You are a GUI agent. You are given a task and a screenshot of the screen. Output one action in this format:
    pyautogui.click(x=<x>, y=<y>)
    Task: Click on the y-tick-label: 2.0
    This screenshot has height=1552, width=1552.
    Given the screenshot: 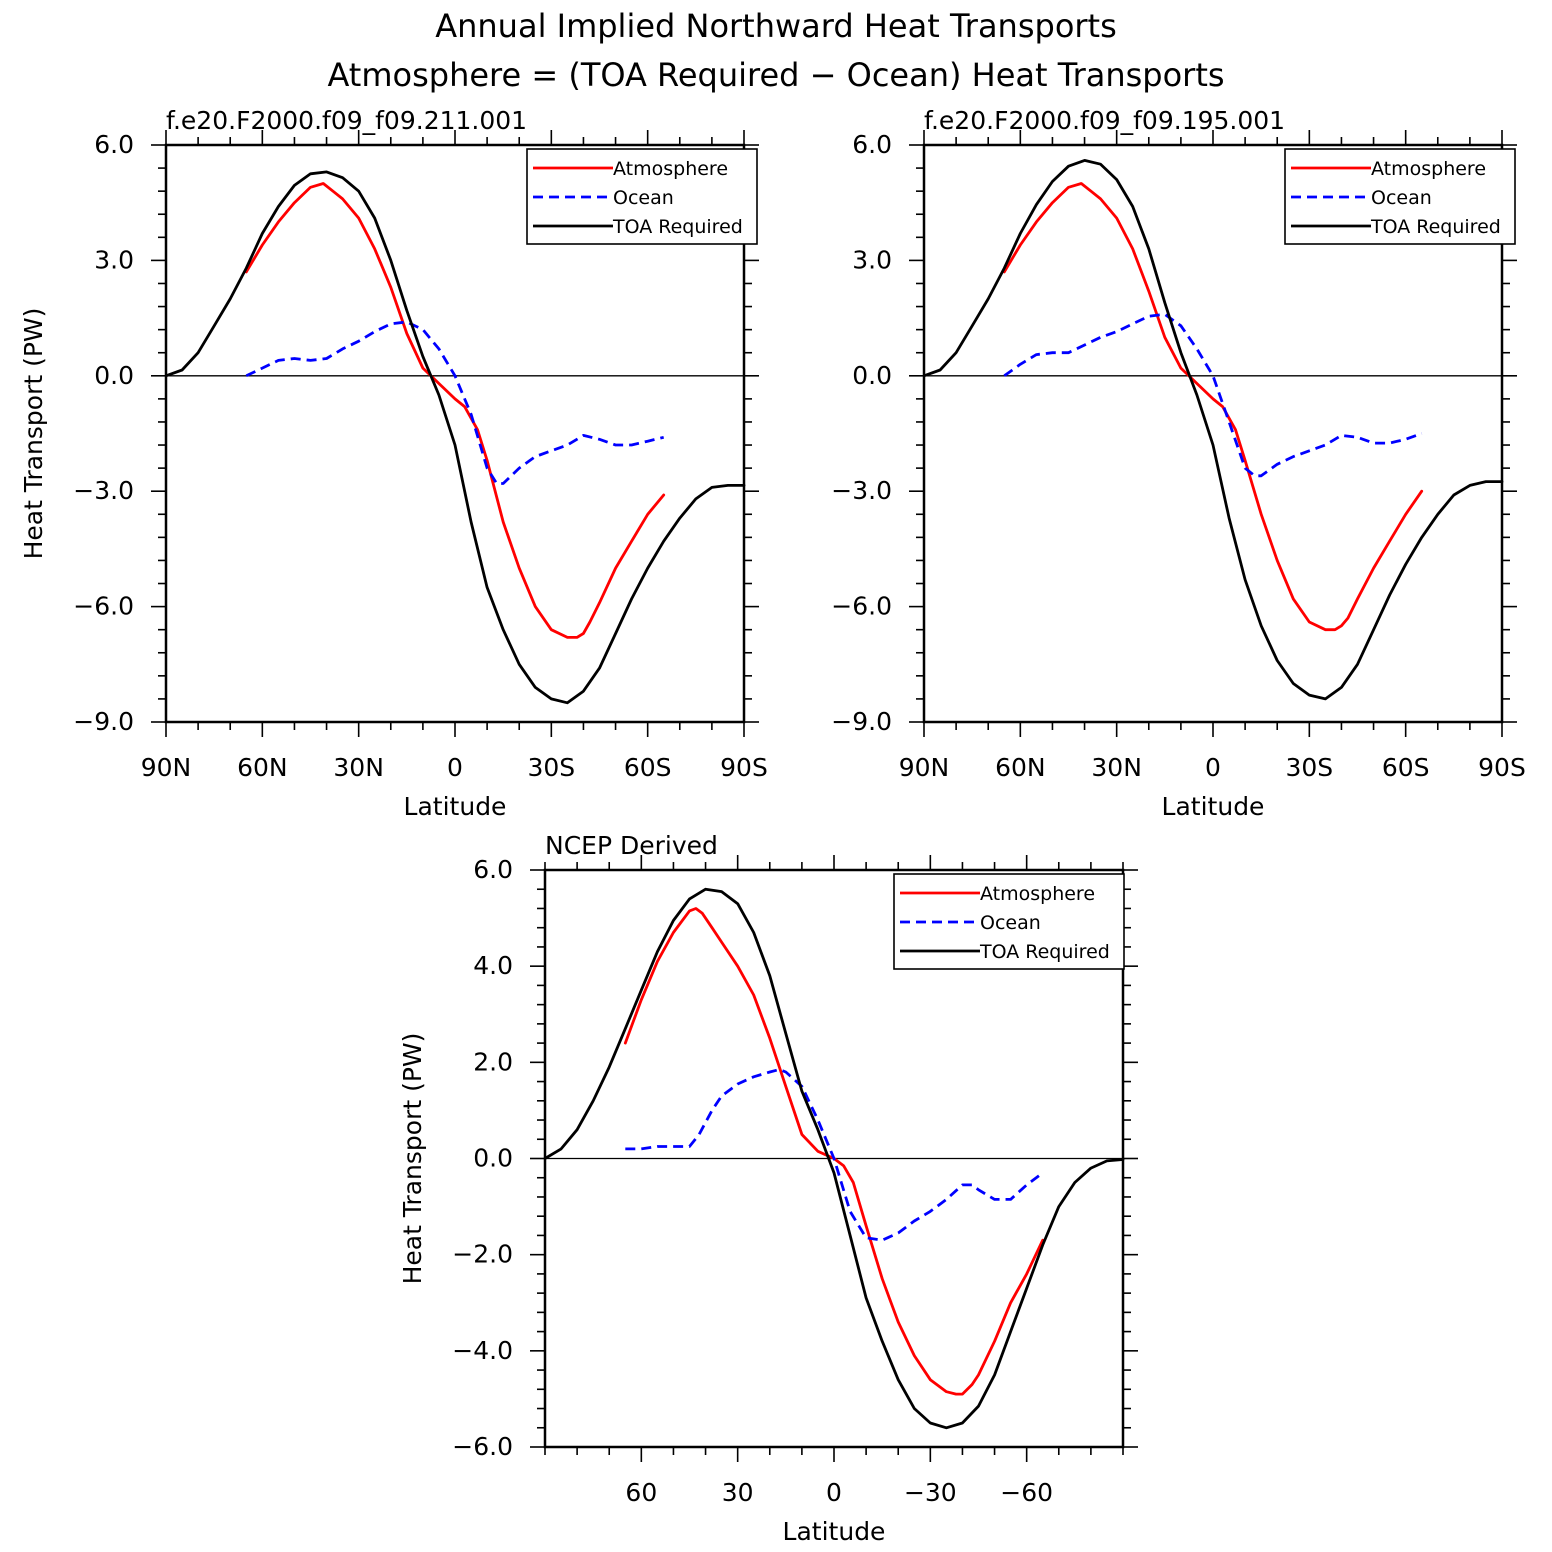 What is the action you would take?
    pyautogui.click(x=493, y=1061)
    